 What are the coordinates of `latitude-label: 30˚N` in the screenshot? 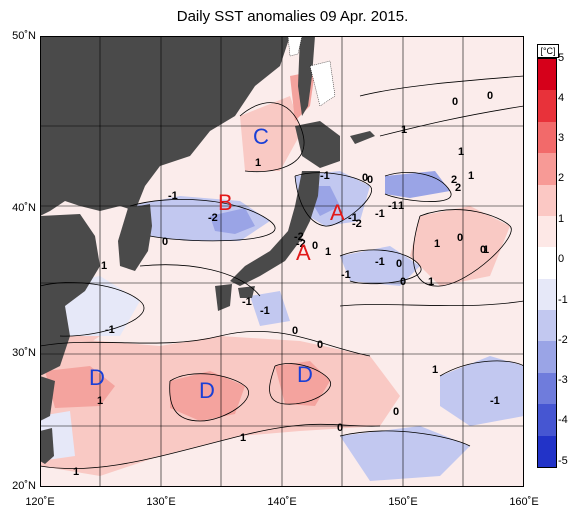 It's located at (24, 353).